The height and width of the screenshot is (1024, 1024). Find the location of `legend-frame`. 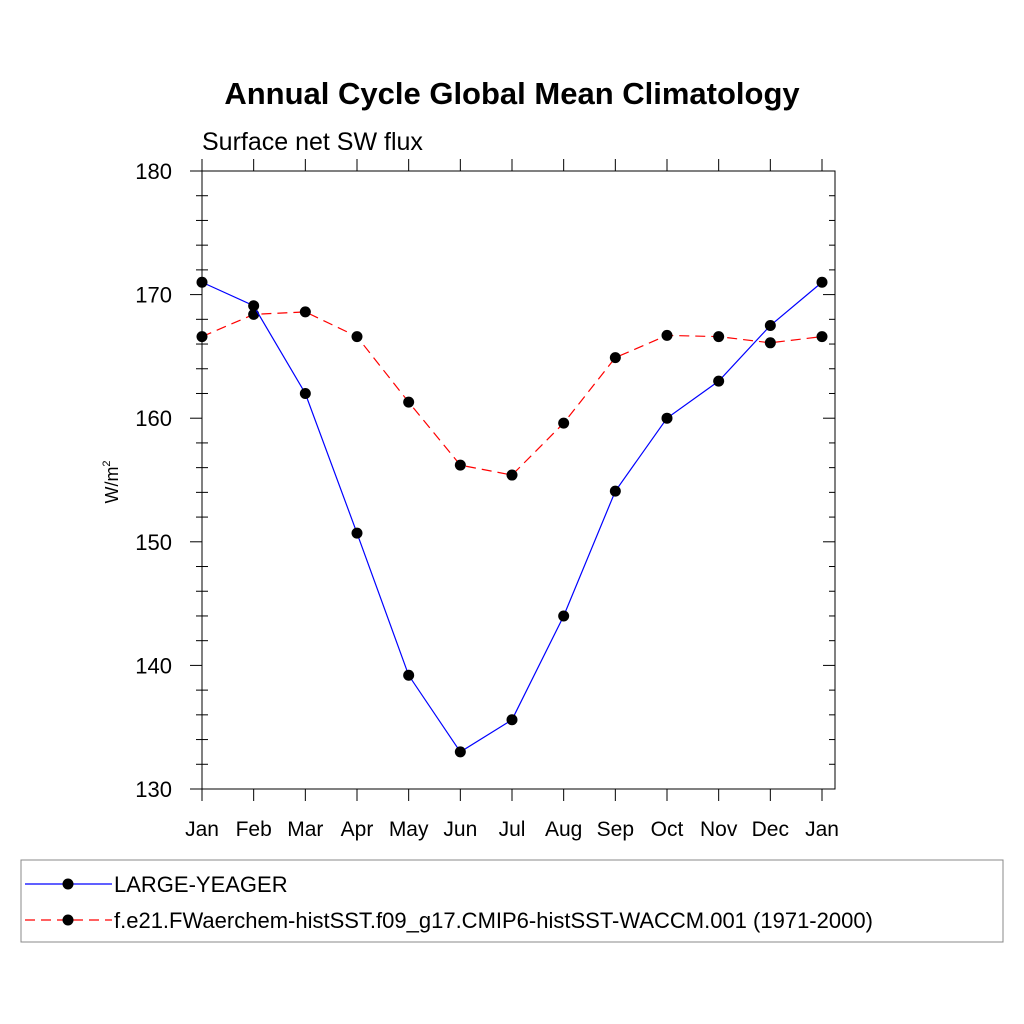

legend-frame is located at coordinates (512, 901).